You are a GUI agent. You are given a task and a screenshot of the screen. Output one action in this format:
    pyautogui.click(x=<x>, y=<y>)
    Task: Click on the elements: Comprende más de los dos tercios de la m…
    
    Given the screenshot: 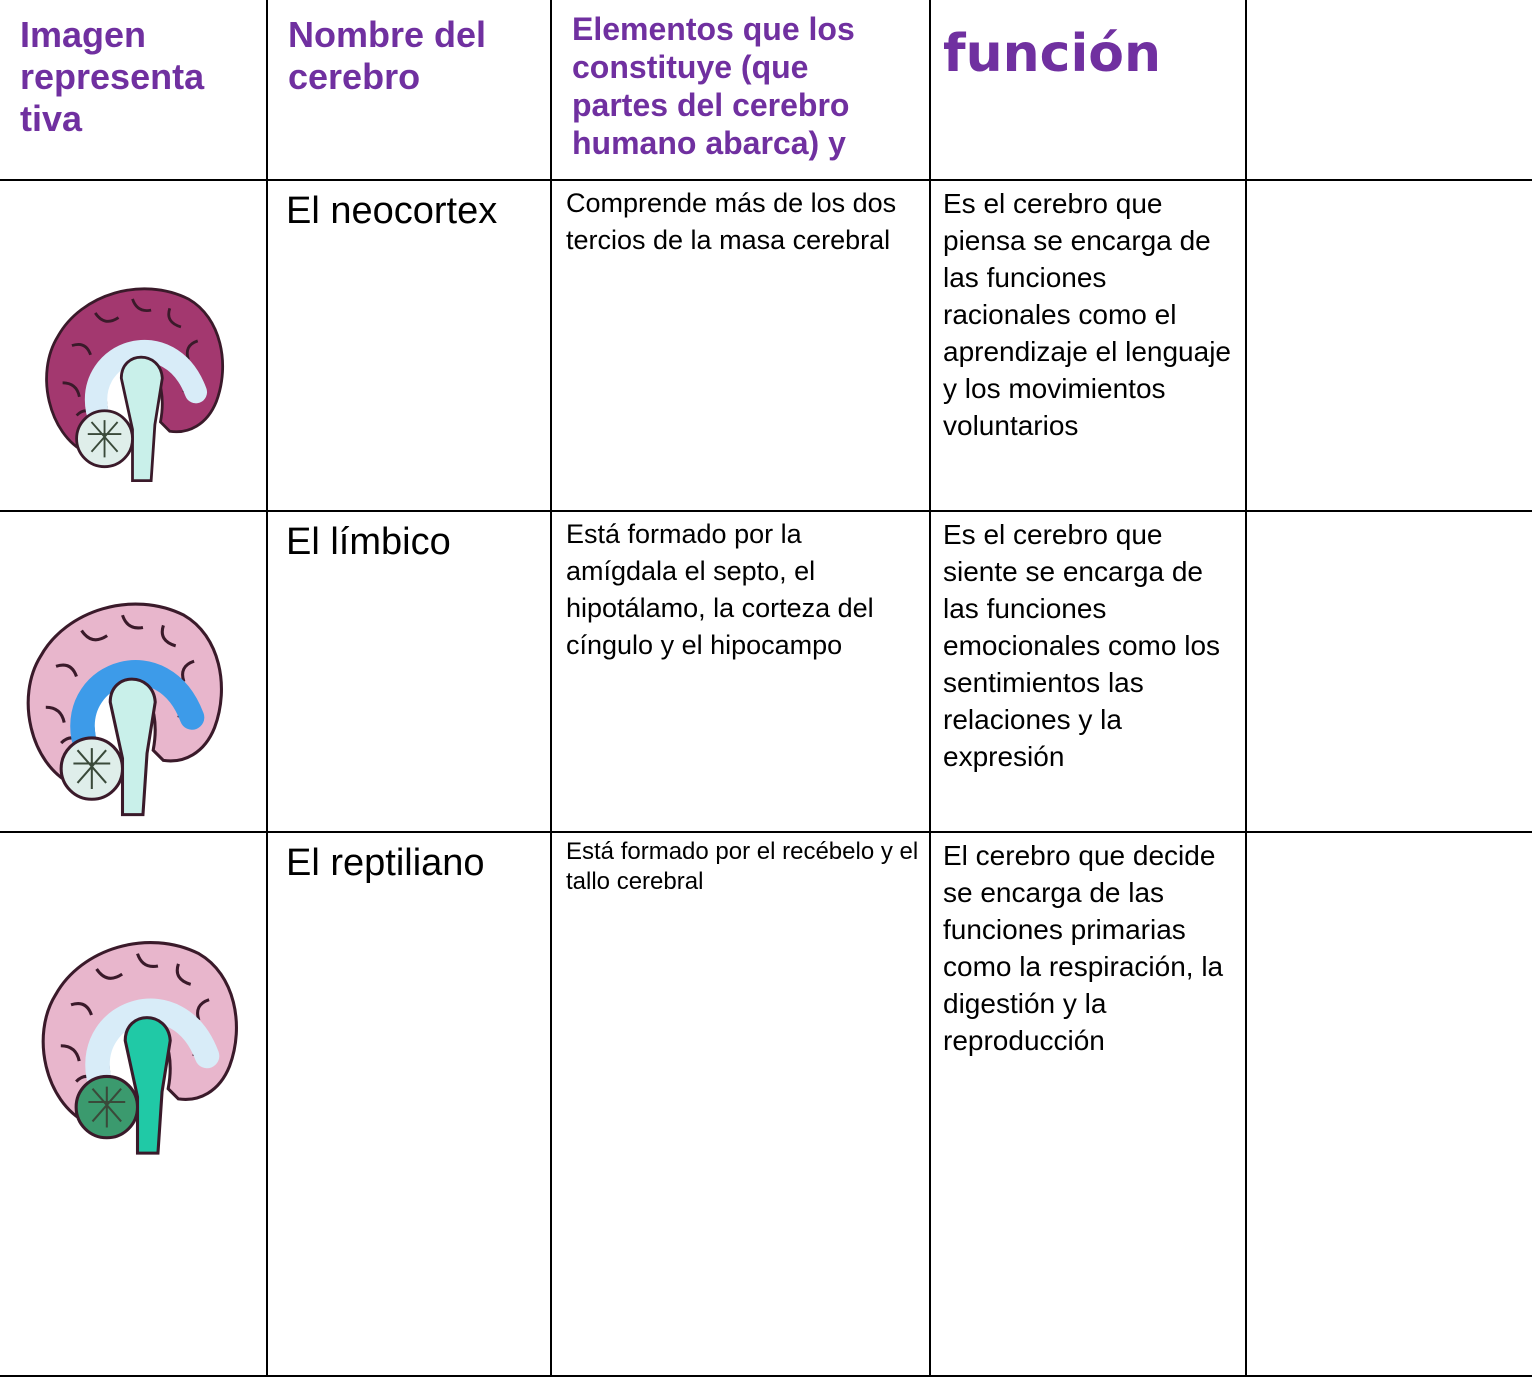 What is the action you would take?
    pyautogui.click(x=740, y=345)
    